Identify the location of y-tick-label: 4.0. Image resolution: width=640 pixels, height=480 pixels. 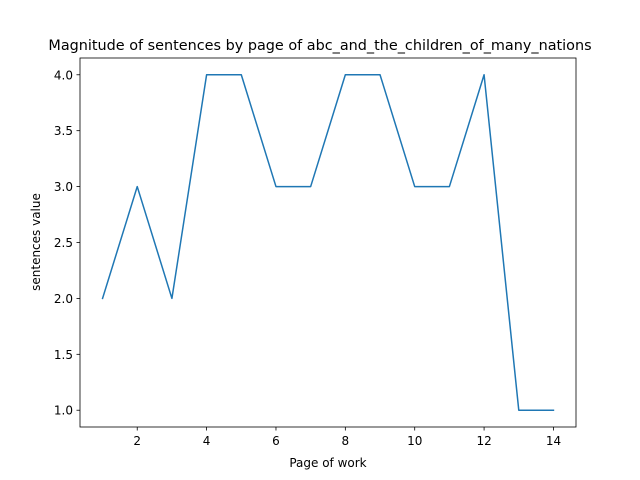
(63, 75).